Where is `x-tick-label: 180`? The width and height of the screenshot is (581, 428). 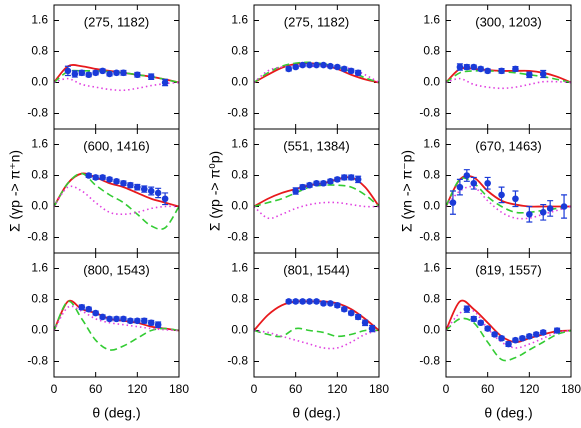 x-tick-label: 180 is located at coordinates (379, 389).